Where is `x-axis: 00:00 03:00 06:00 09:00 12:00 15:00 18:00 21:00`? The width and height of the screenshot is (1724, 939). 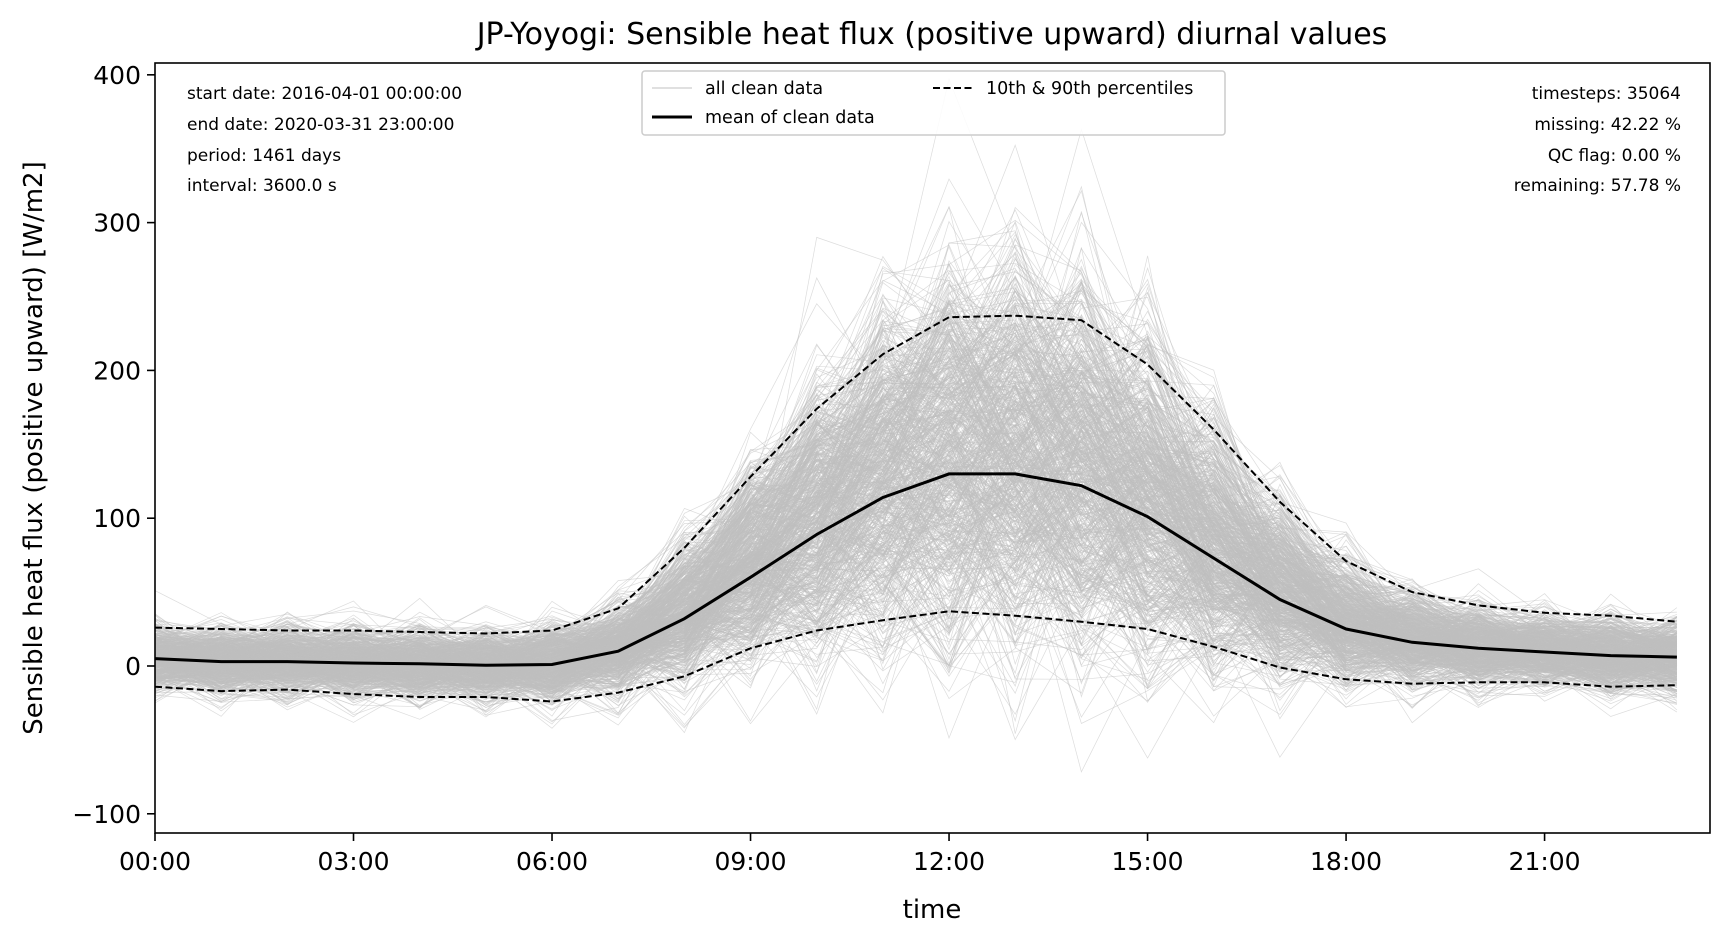
x-axis: 00:00 03:00 06:00 09:00 12:00 15:00 18:00 21:00 is located at coordinates (850, 854).